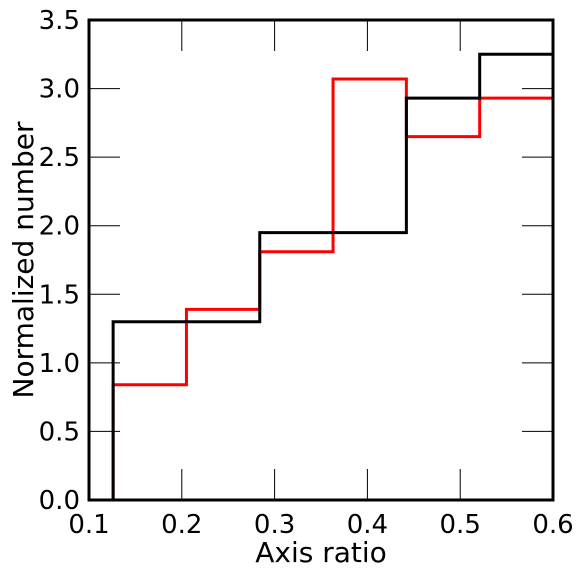  What do you see at coordinates (59, 90) in the screenshot?
I see `y-tick-label: 3.0` at bounding box center [59, 90].